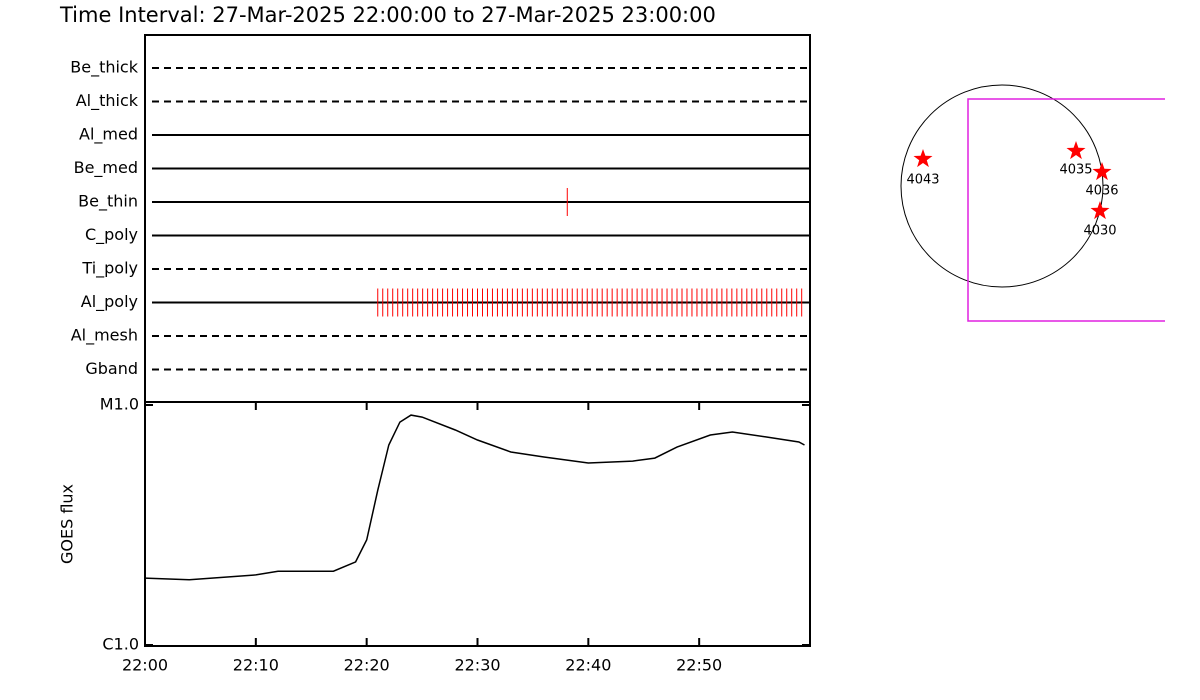  What do you see at coordinates (256, 665) in the screenshot?
I see `x-tick-label: 22:10` at bounding box center [256, 665].